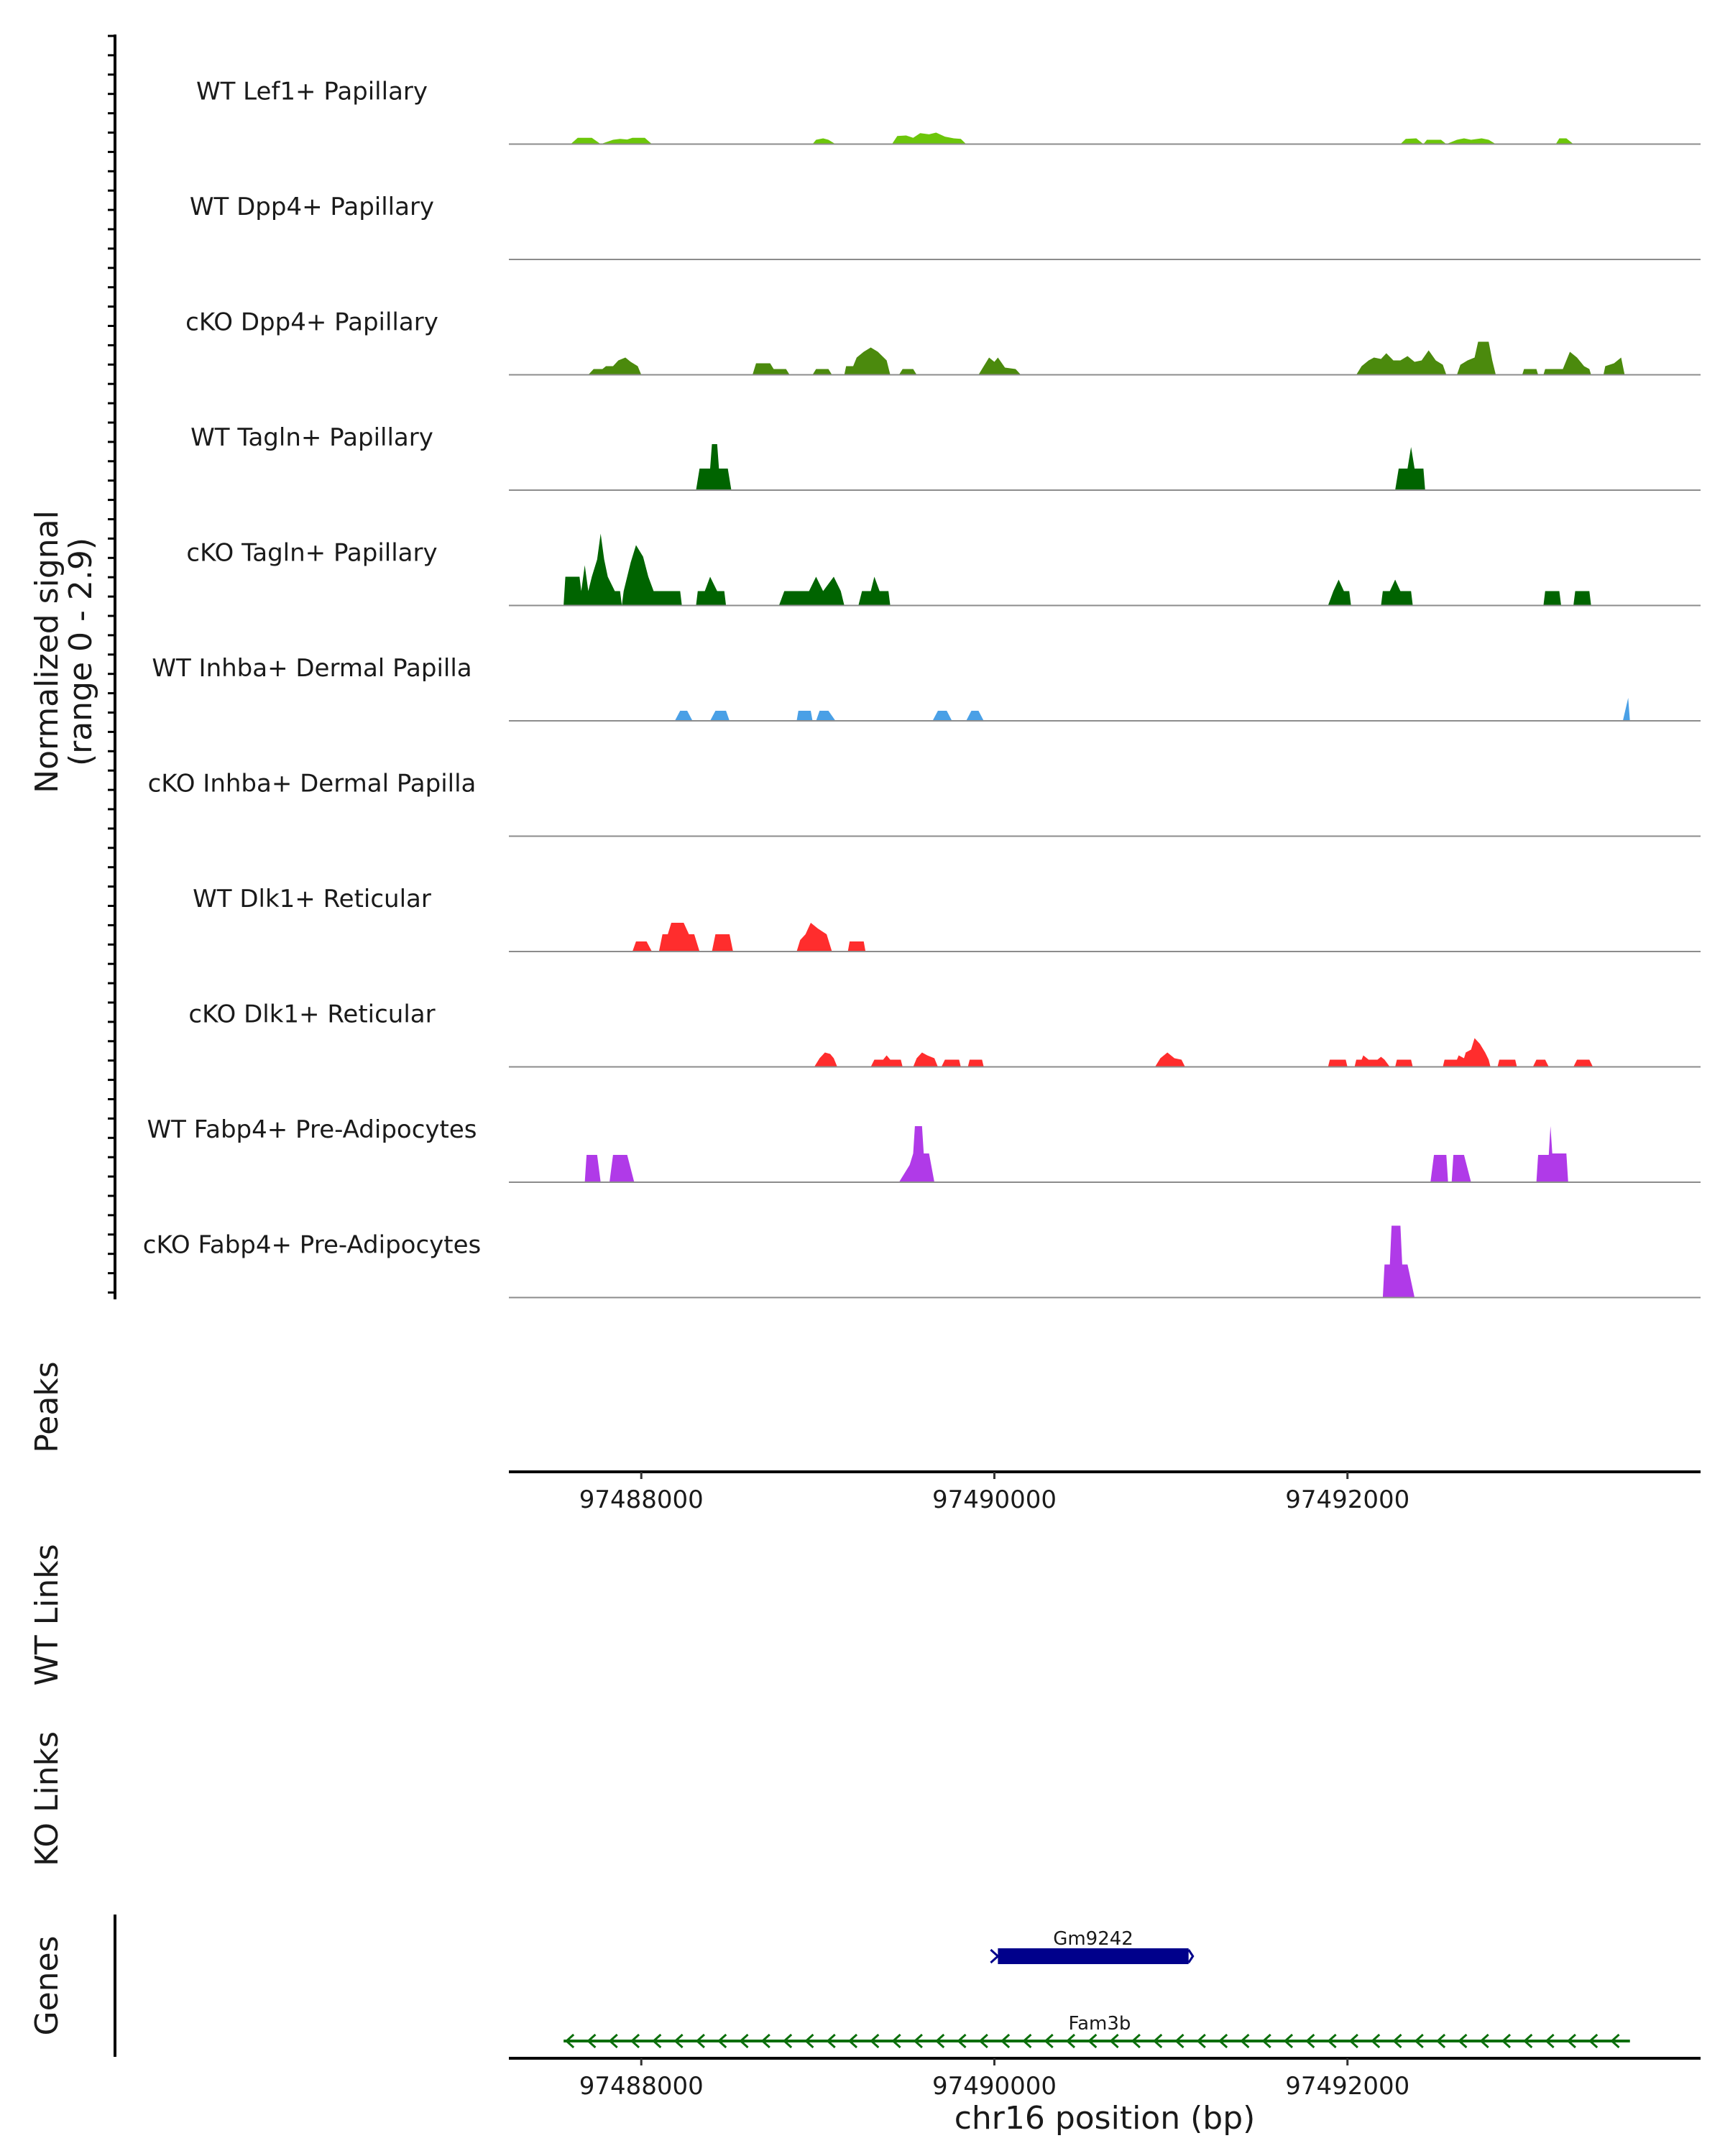 This screenshot has width=1725, height=2156. Describe the element at coordinates (311, 322) in the screenshot. I see `track-label: cKO Dpp4+ Papillary` at that location.